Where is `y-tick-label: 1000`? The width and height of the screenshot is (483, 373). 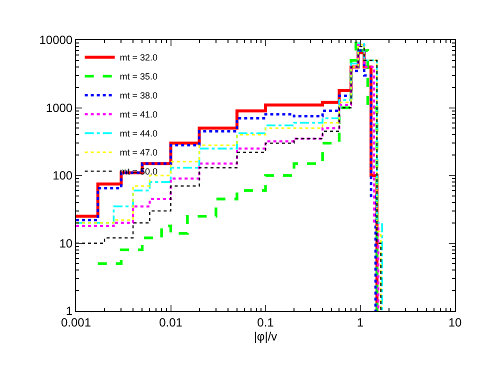 y-tick-label: 1000 is located at coordinates (59, 107).